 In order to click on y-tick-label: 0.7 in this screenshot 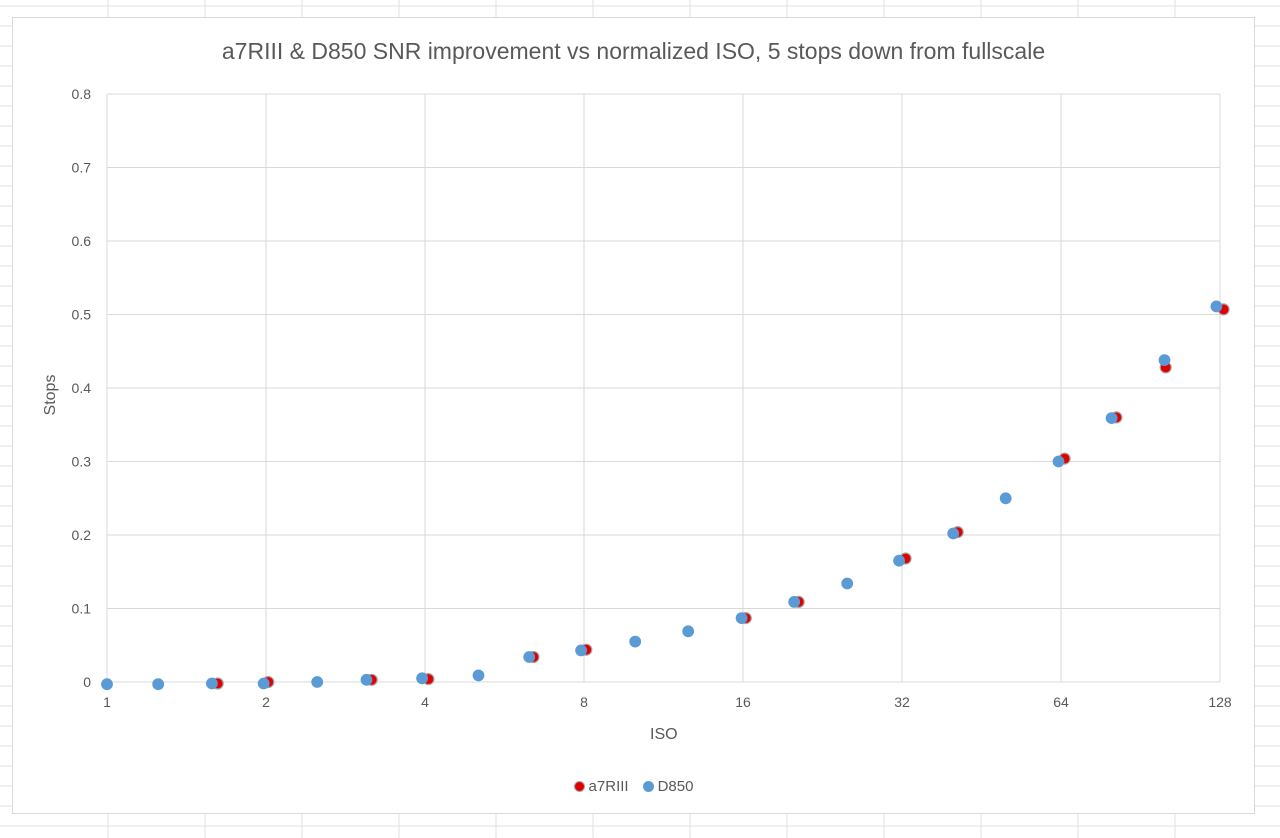, I will do `click(82, 168)`.